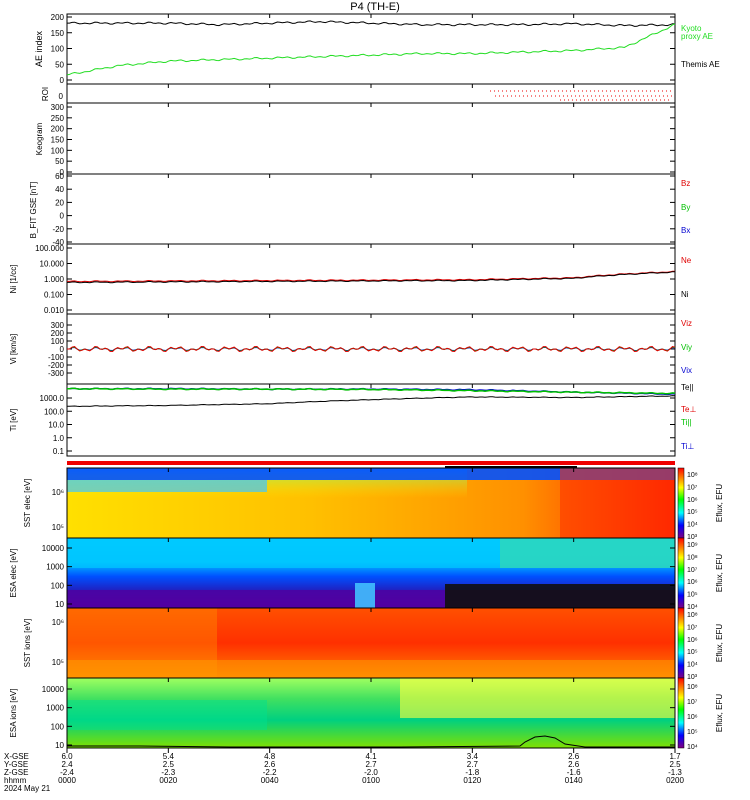 This screenshot has width=750, height=800. What do you see at coordinates (692, 717) in the screenshot?
I see `esa-ions-cbar-tick: 10⁶` at bounding box center [692, 717].